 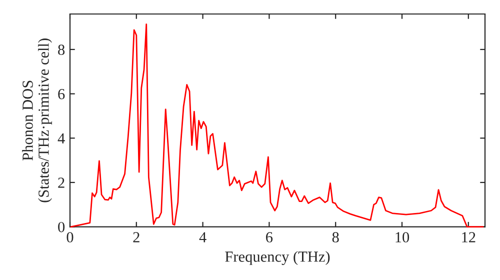 What do you see at coordinates (61, 183) in the screenshot?
I see `y-tick-label: 2` at bounding box center [61, 183].